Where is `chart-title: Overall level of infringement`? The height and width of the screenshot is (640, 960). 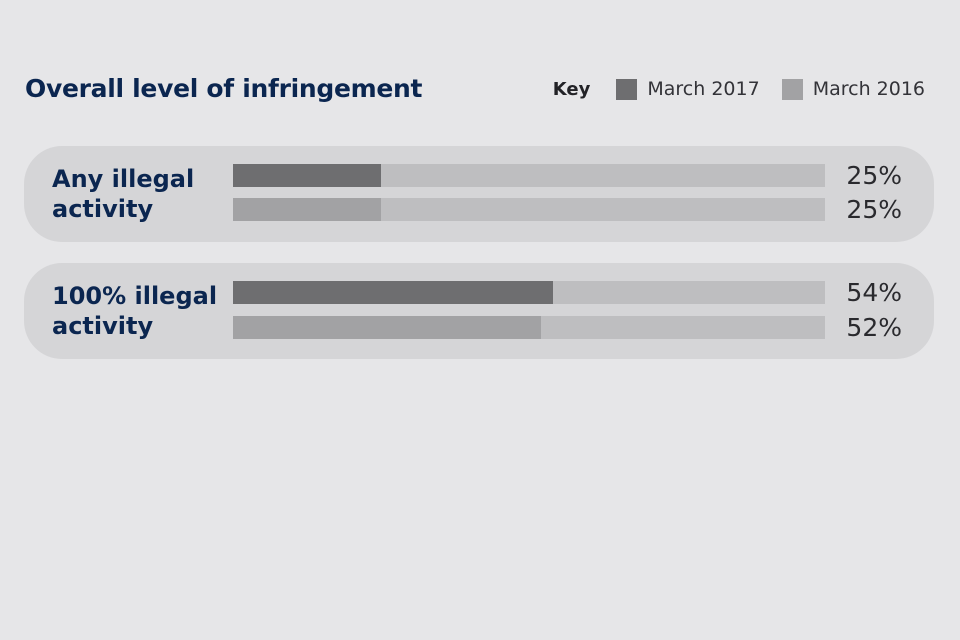
chart-title: Overall level of infringement is located at coordinates (224, 88).